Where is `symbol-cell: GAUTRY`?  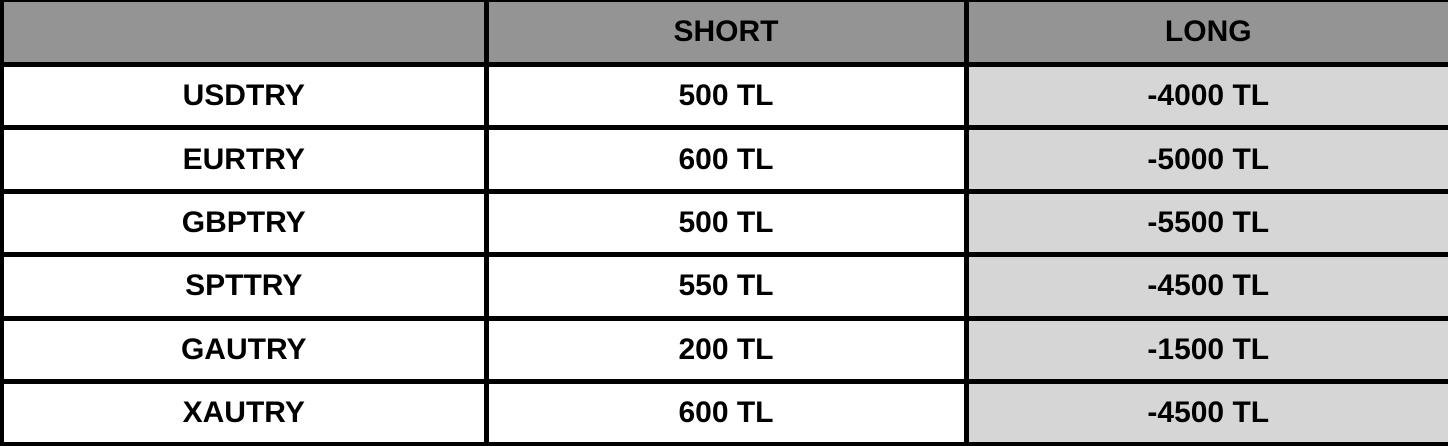 symbol-cell: GAUTRY is located at coordinates (244, 349).